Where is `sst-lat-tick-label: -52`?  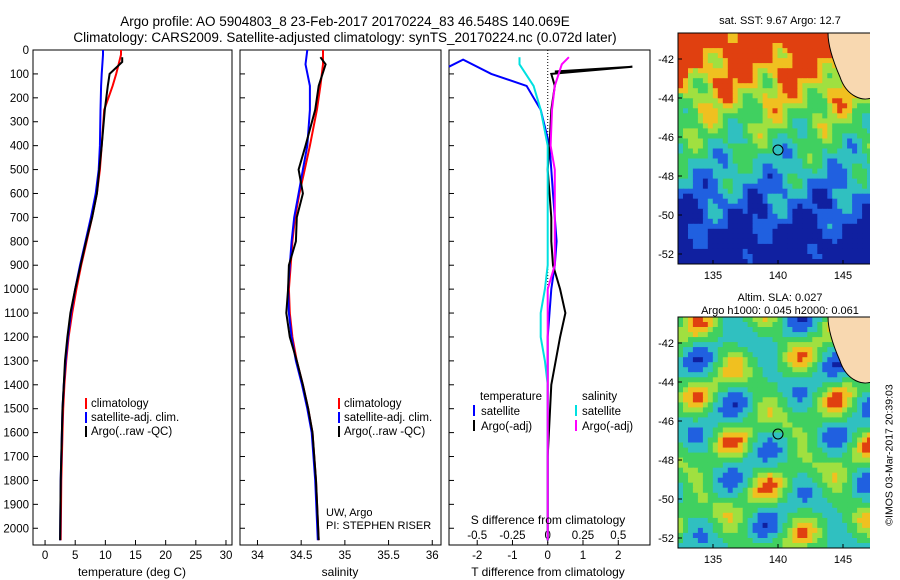
sst-lat-tick-label: -52 is located at coordinates (666, 255).